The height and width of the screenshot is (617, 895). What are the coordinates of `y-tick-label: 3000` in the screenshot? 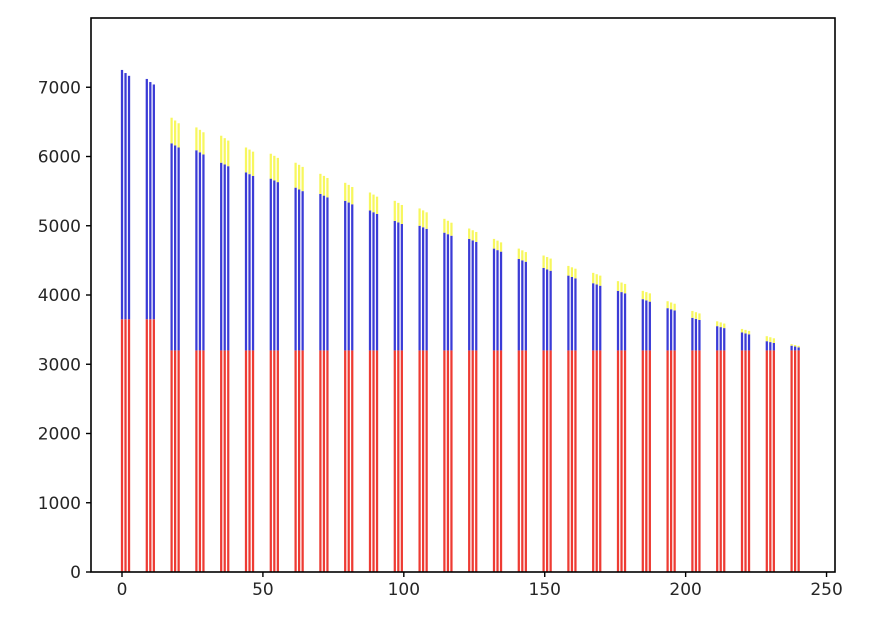 It's located at (59, 365).